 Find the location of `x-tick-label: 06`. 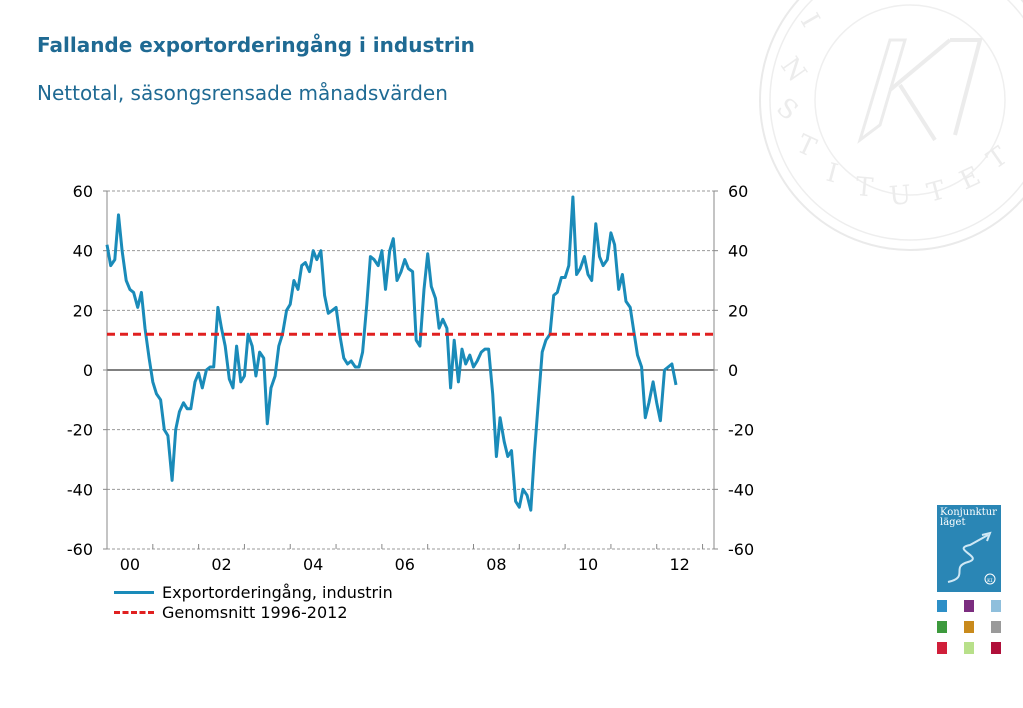

x-tick-label: 06 is located at coordinates (405, 564).